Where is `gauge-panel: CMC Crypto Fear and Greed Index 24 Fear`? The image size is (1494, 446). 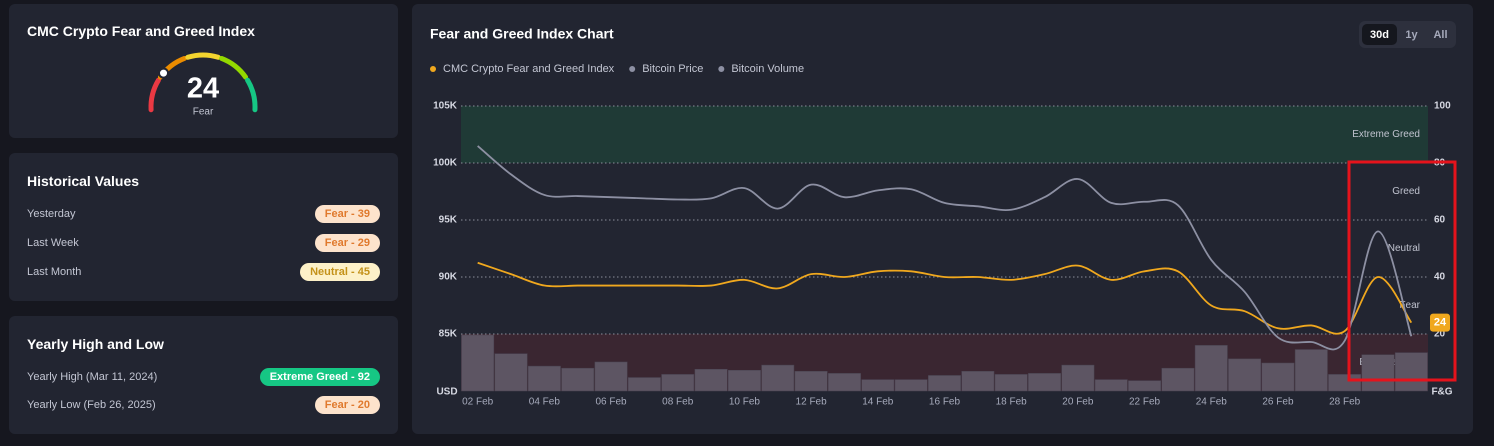
gauge-panel: CMC Crypto Fear and Greed Index 24 Fear is located at coordinates (203, 71).